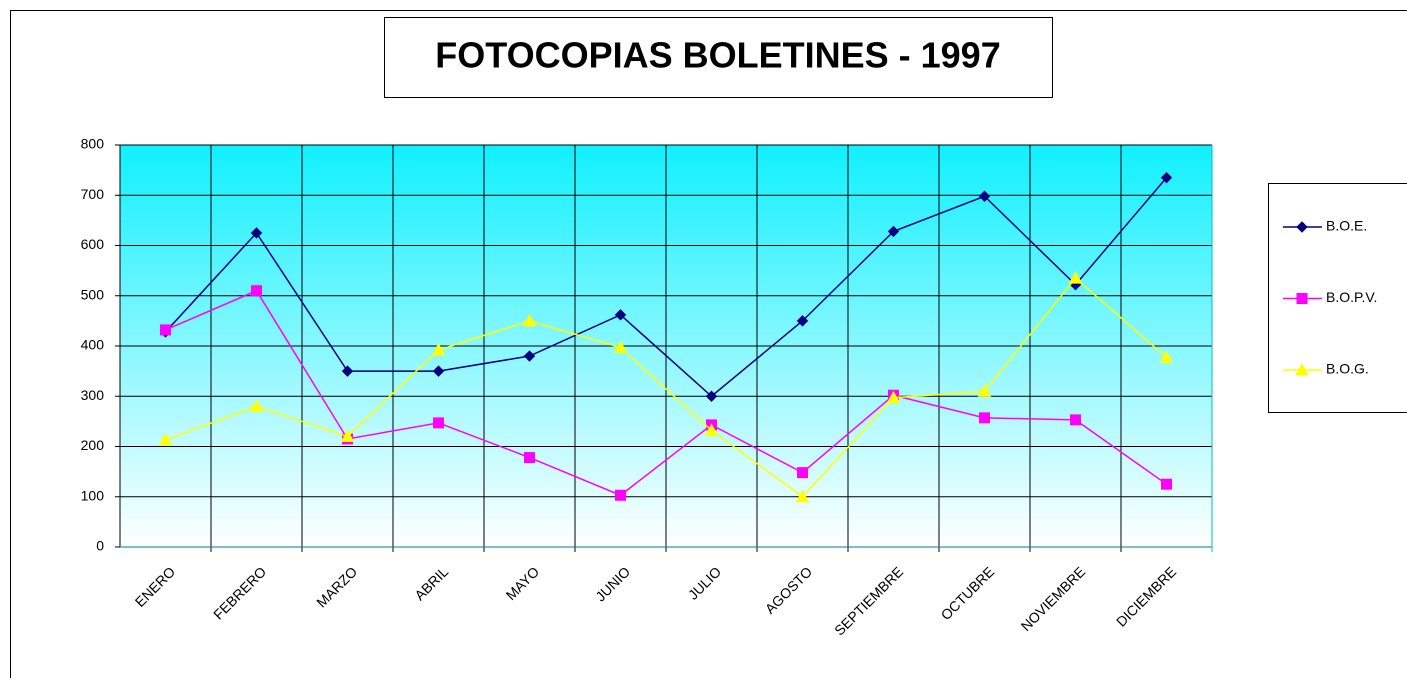 The height and width of the screenshot is (678, 1407). I want to click on title-box, so click(718, 57).